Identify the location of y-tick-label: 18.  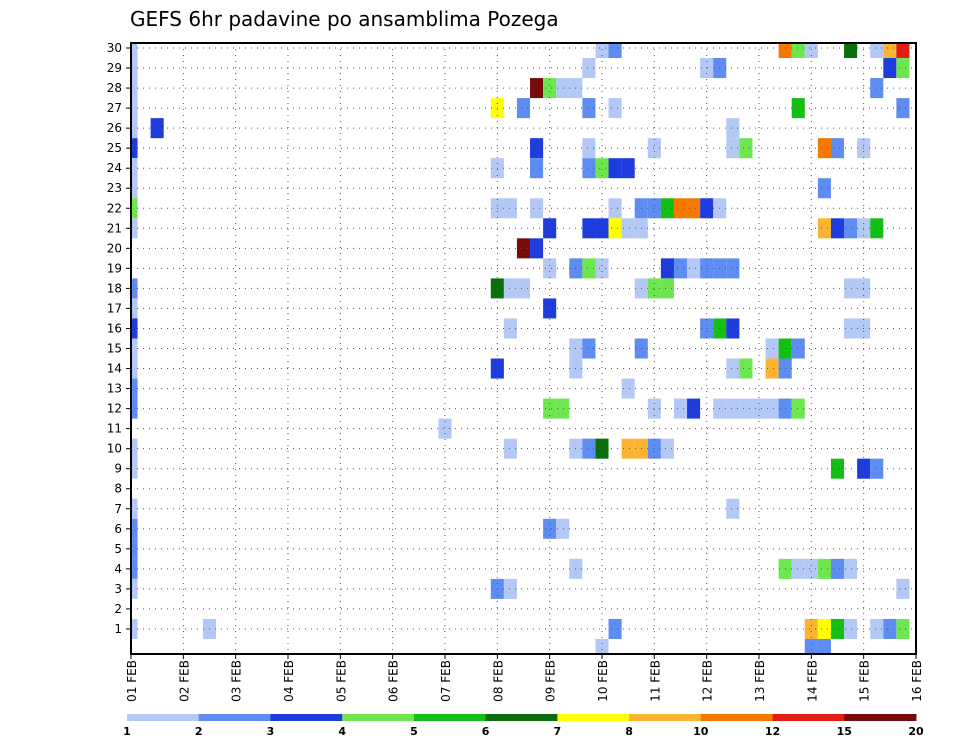
(114, 288).